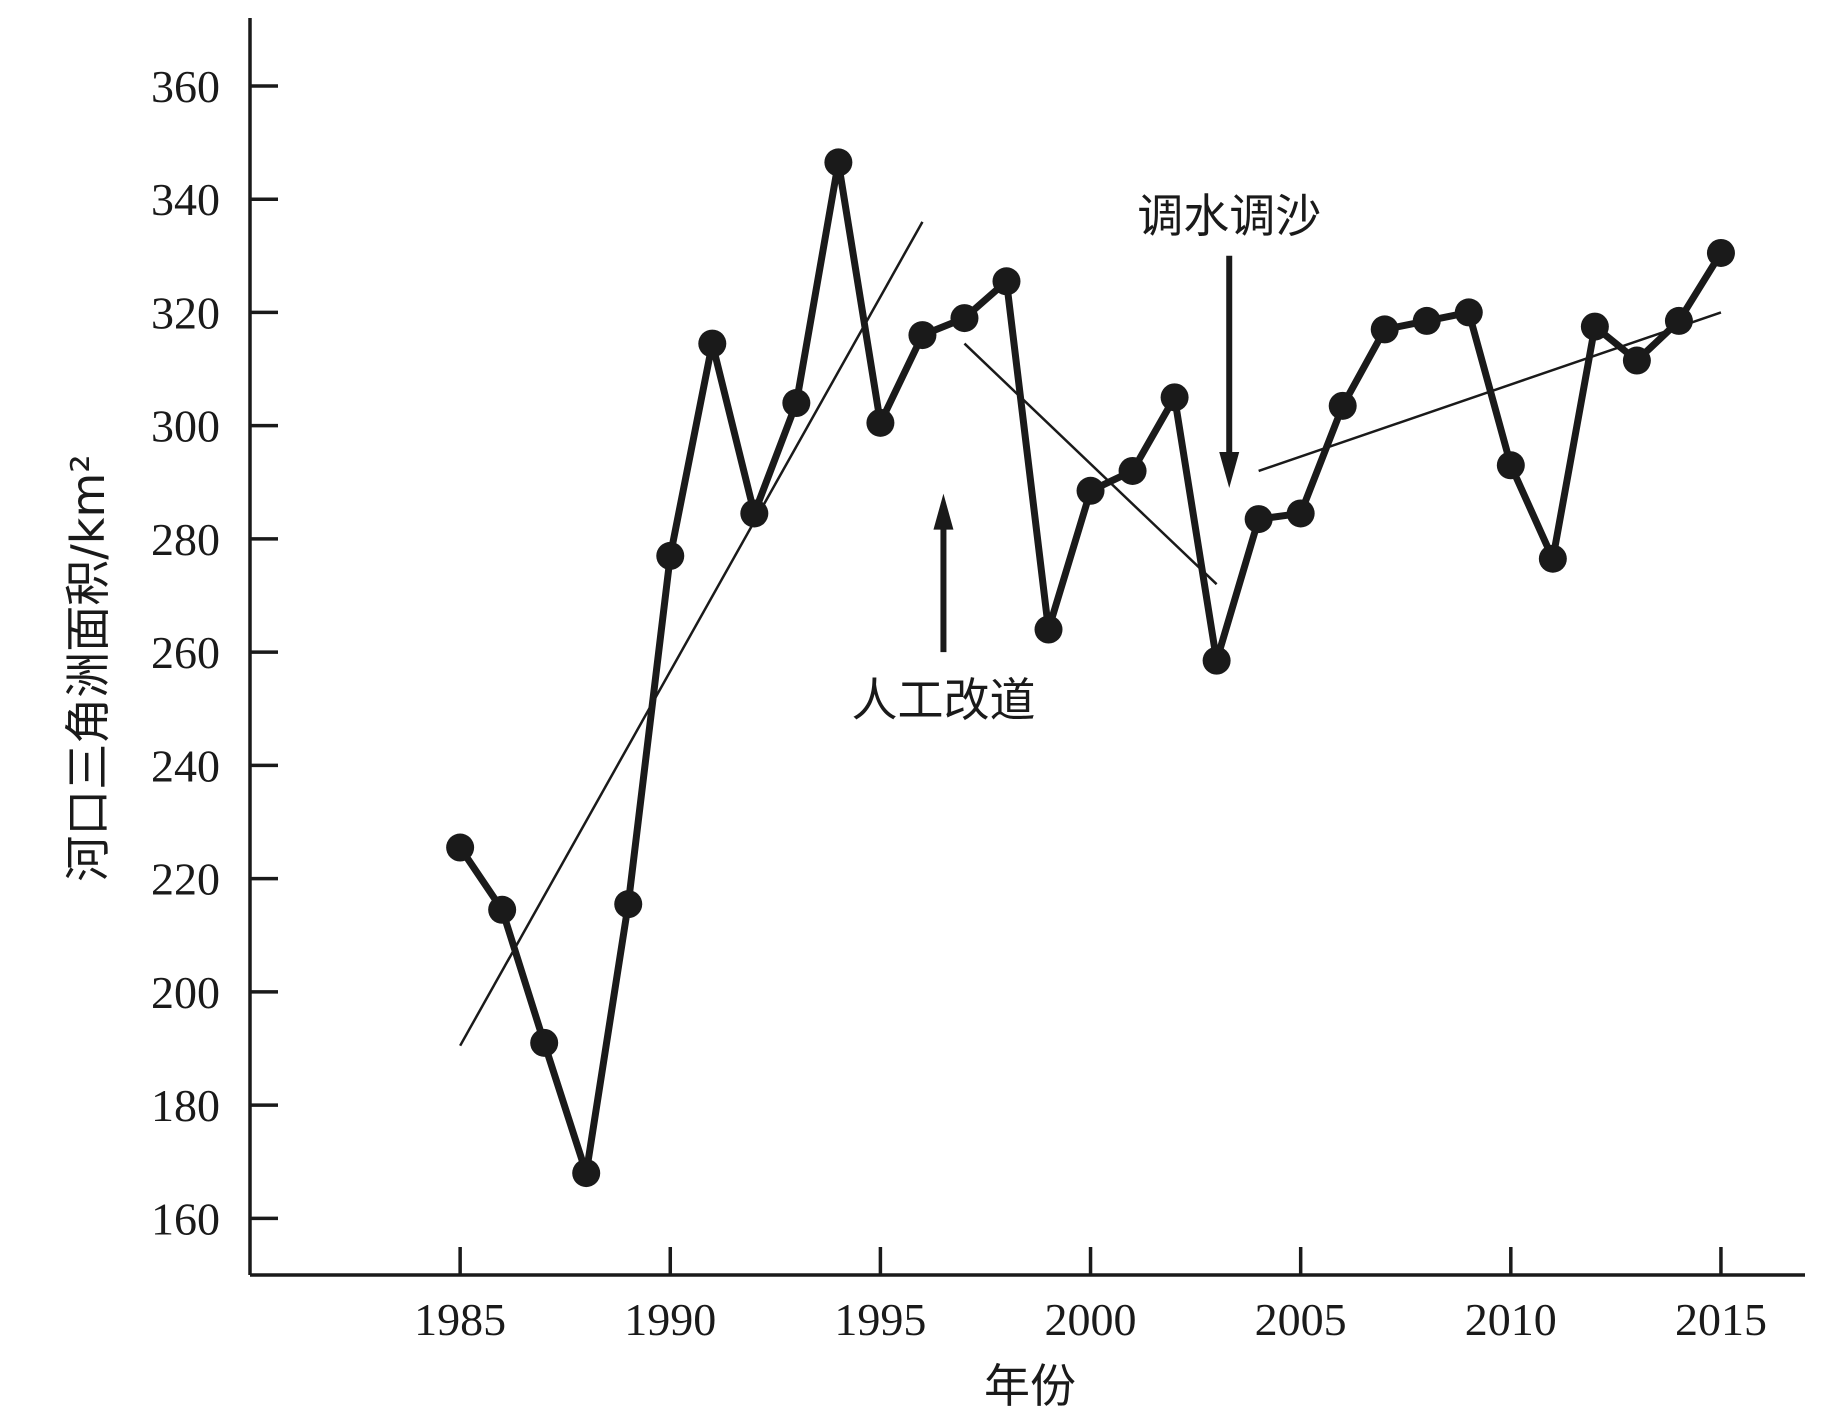 This screenshot has width=1843, height=1417. I want to click on x-tick-label: 1995, so click(880, 1319).